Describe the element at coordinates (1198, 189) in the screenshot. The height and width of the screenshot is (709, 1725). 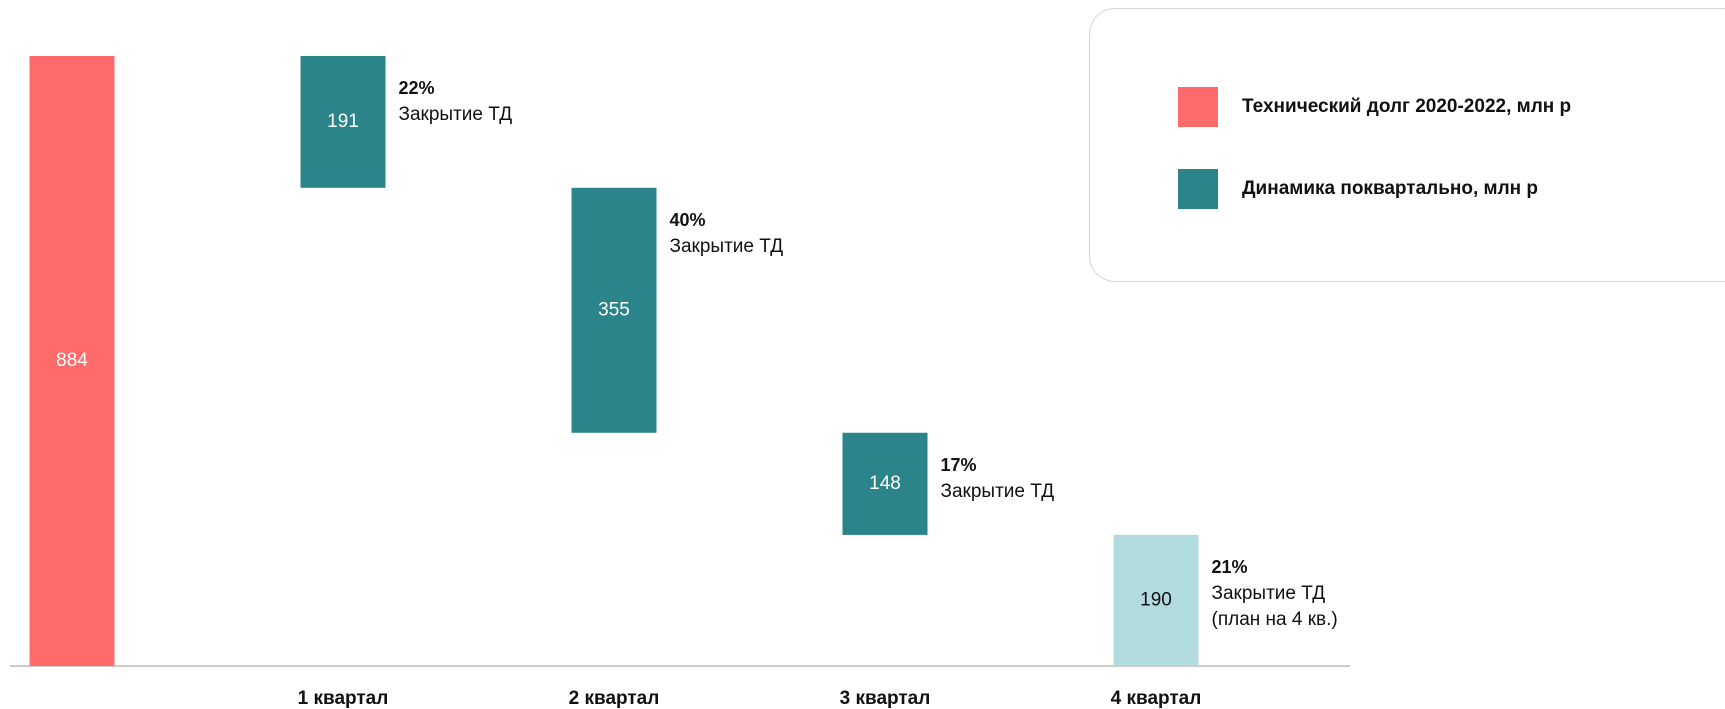
I see `legend-swatch-quarterly` at that location.